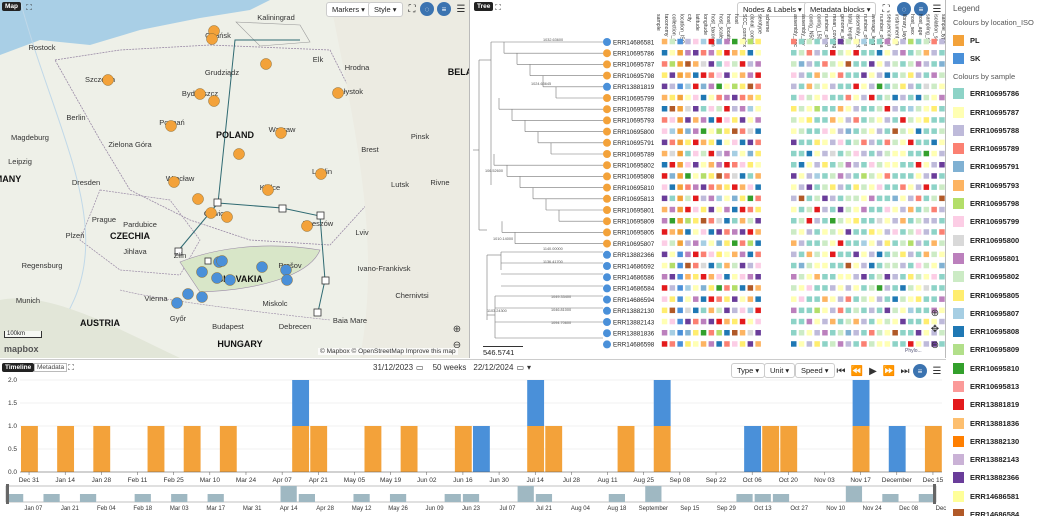 This screenshot has width=1052, height=516. Describe the element at coordinates (607, 243) in the screenshot. I see `tree-leaf-node` at that location.